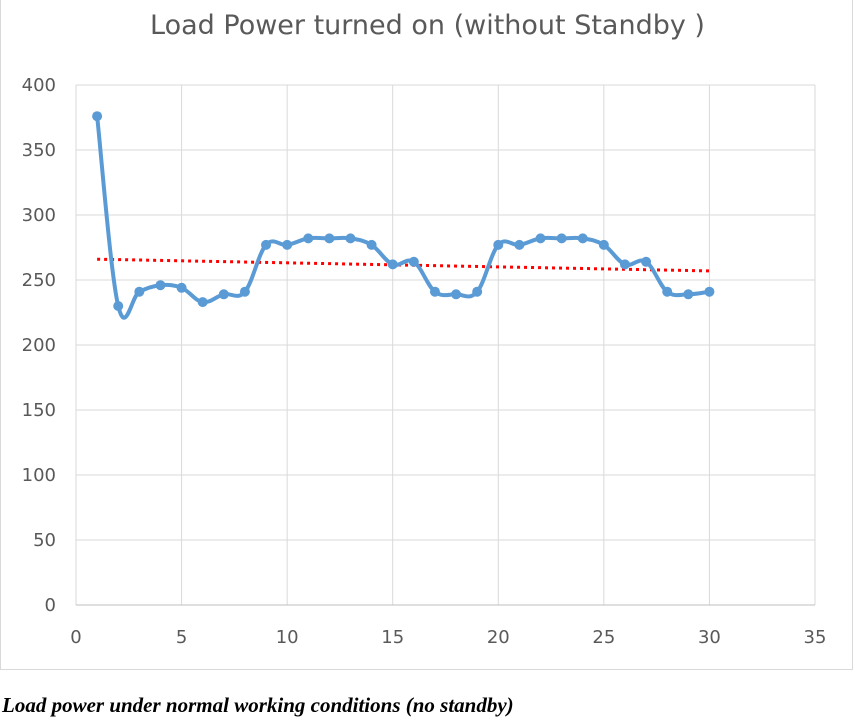 This screenshot has height=724, width=855. I want to click on y-axis-ticks: 0 50 100 150 200 250 300 350 400, so click(39, 345).